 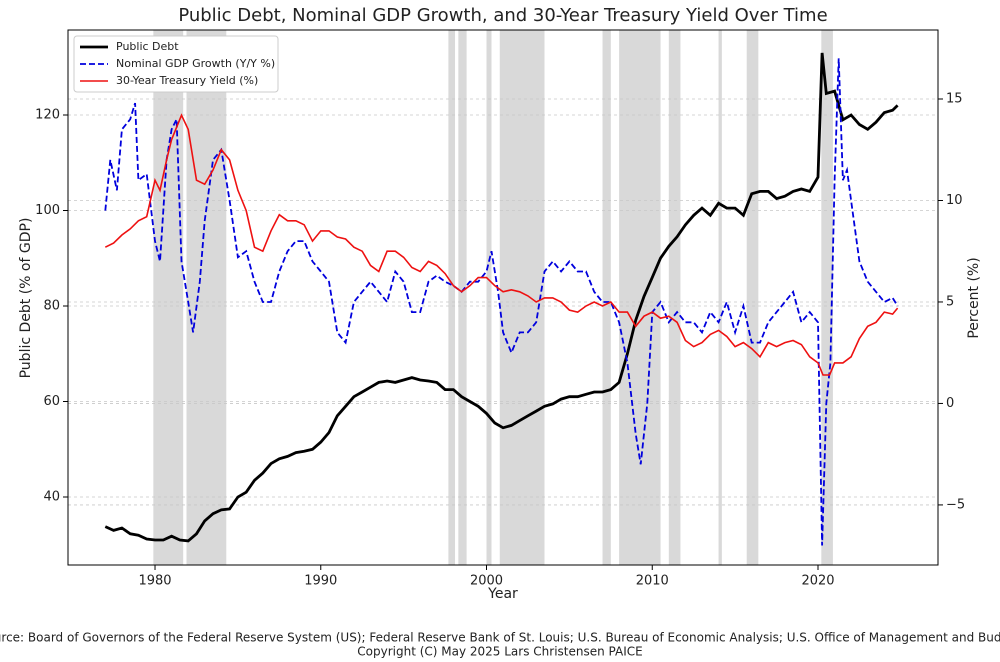 I want to click on y-tick-label: 80, so click(x=51, y=305).